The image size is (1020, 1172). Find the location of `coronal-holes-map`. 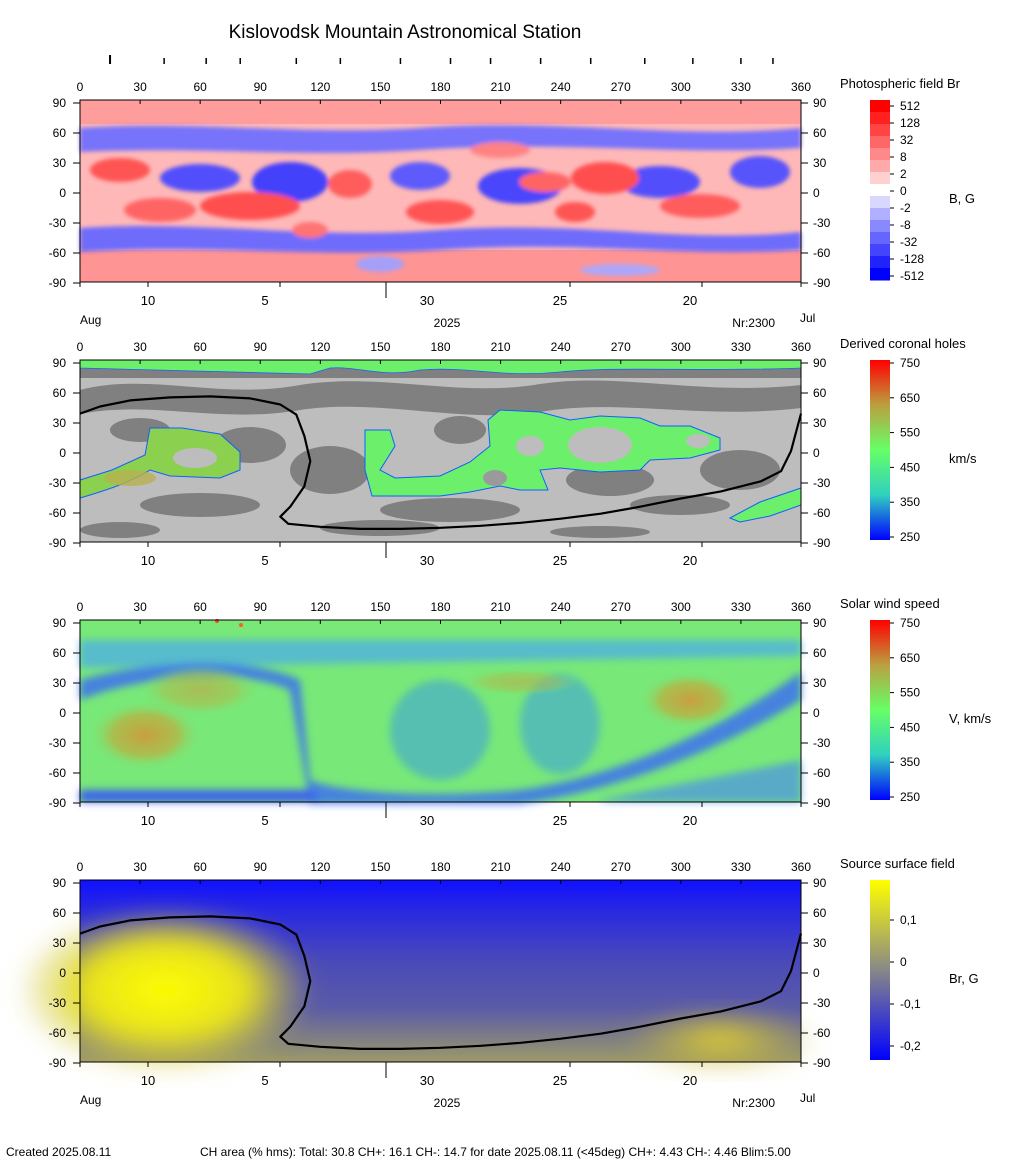

coronal-holes-map is located at coordinates (440, 450).